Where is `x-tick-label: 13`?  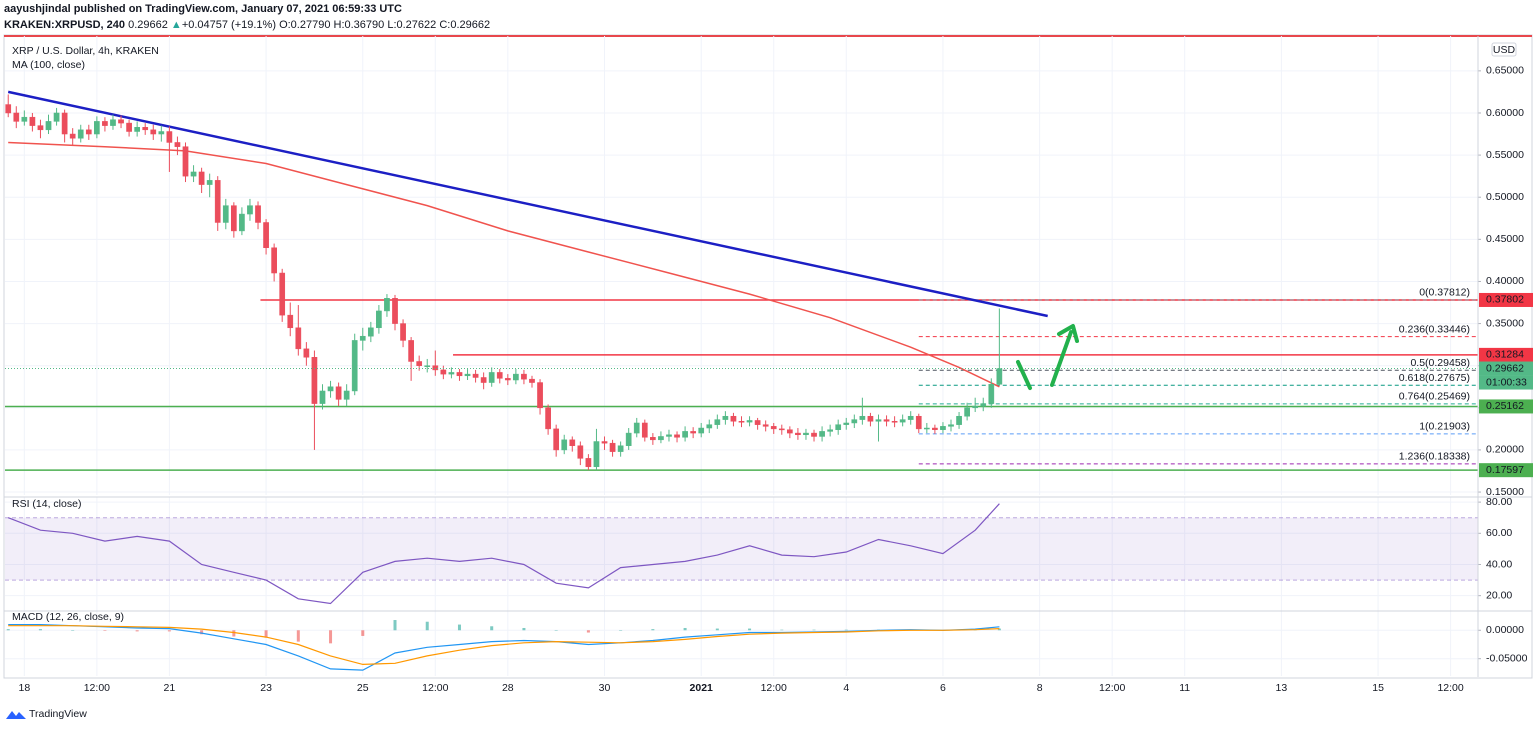
x-tick-label: 13 is located at coordinates (1282, 688).